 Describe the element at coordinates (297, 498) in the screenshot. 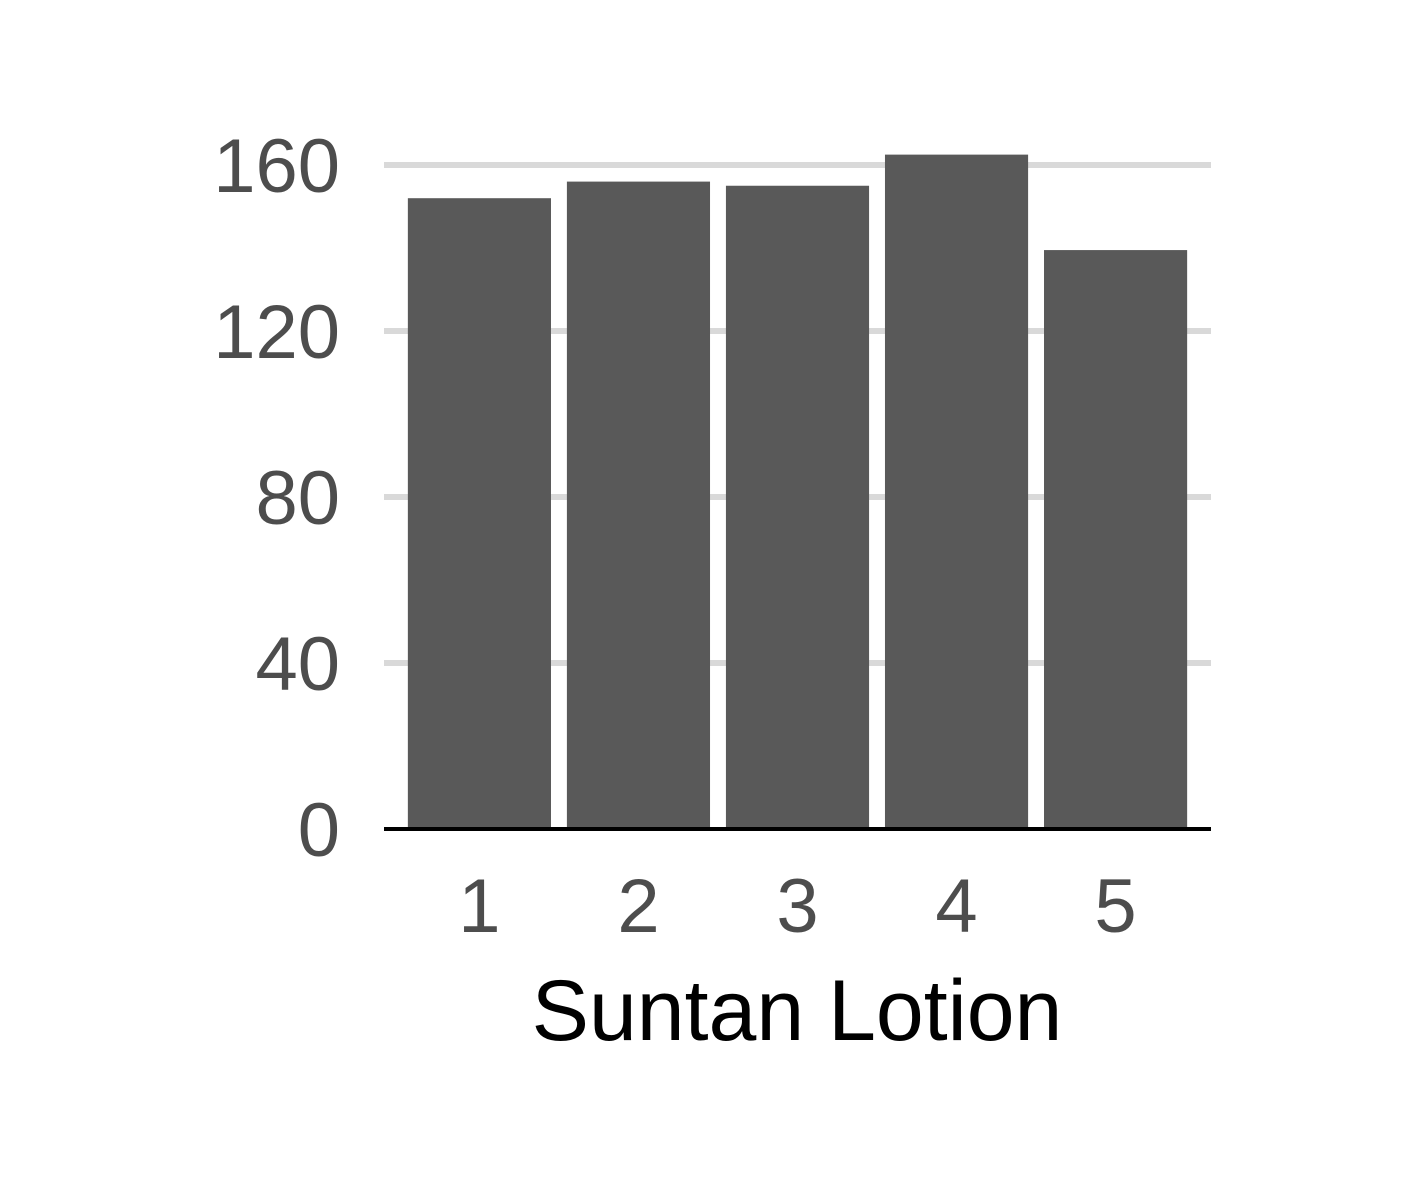

I see `y-tick-label: 80` at that location.